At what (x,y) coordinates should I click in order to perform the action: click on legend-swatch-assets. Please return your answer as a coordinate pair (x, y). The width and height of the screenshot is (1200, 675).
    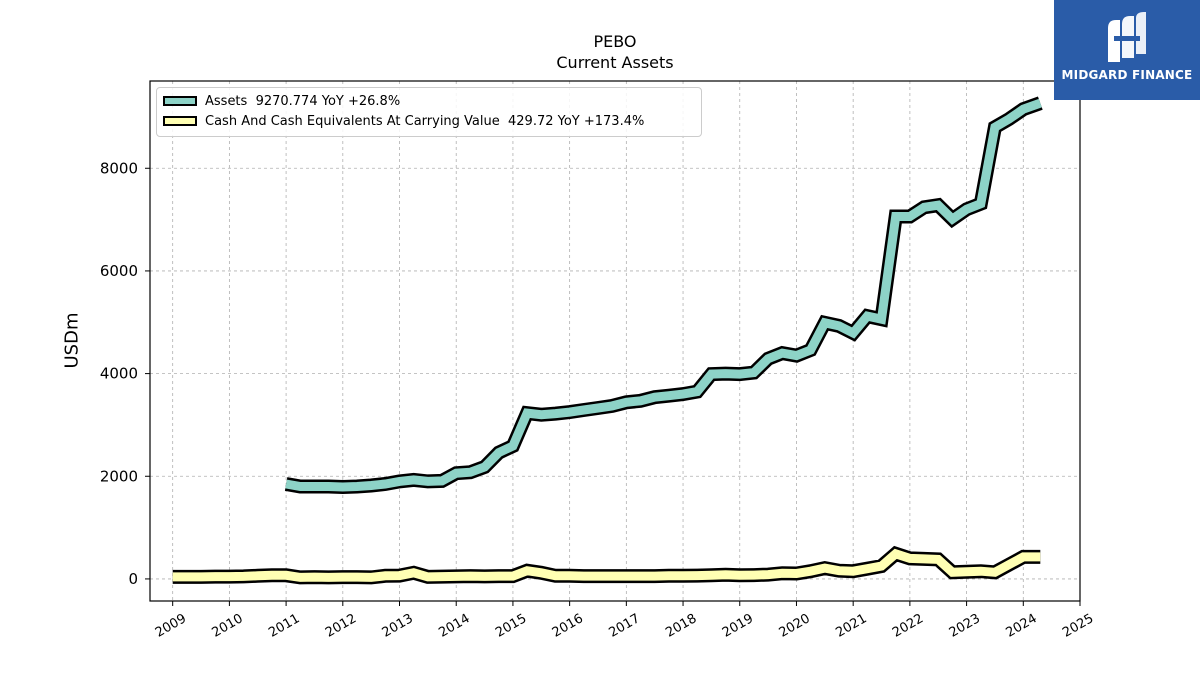
    Looking at the image, I should click on (180, 101).